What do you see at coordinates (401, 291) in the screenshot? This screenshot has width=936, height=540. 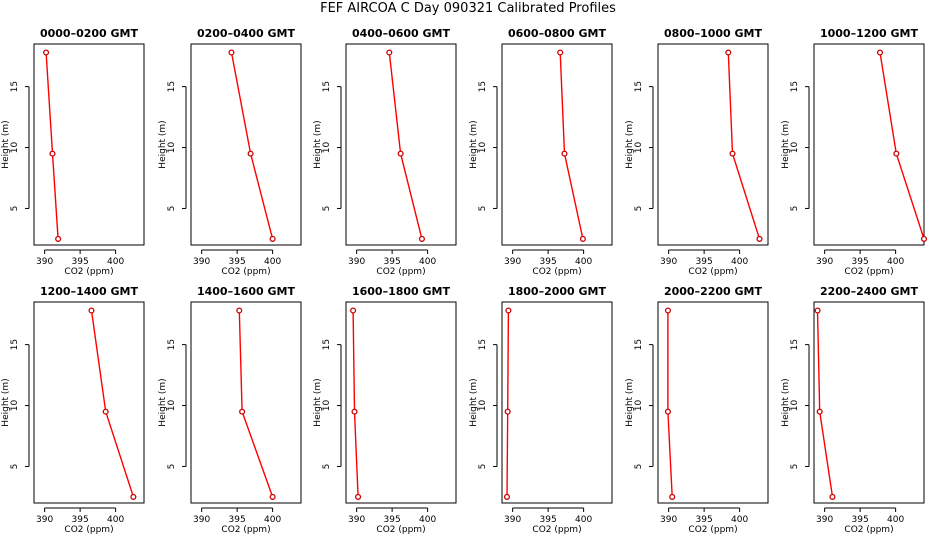 I see `panel-title: 1600–1800 GMT` at bounding box center [401, 291].